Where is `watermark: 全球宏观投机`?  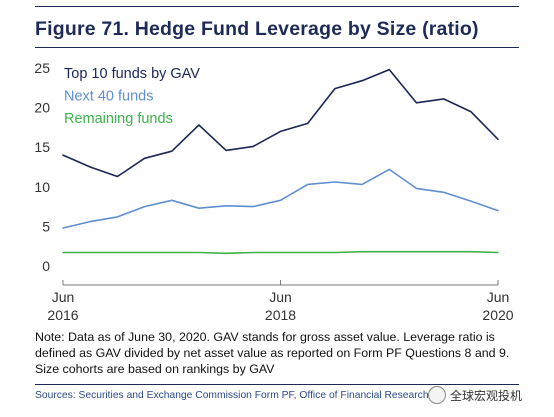 watermark: 全球宏观投机 is located at coordinates (475, 395).